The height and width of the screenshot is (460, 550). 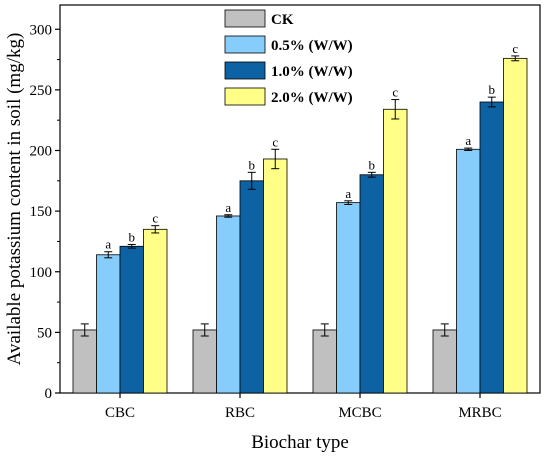 What do you see at coordinates (41, 273) in the screenshot?
I see `y-tick-label: 100` at bounding box center [41, 273].